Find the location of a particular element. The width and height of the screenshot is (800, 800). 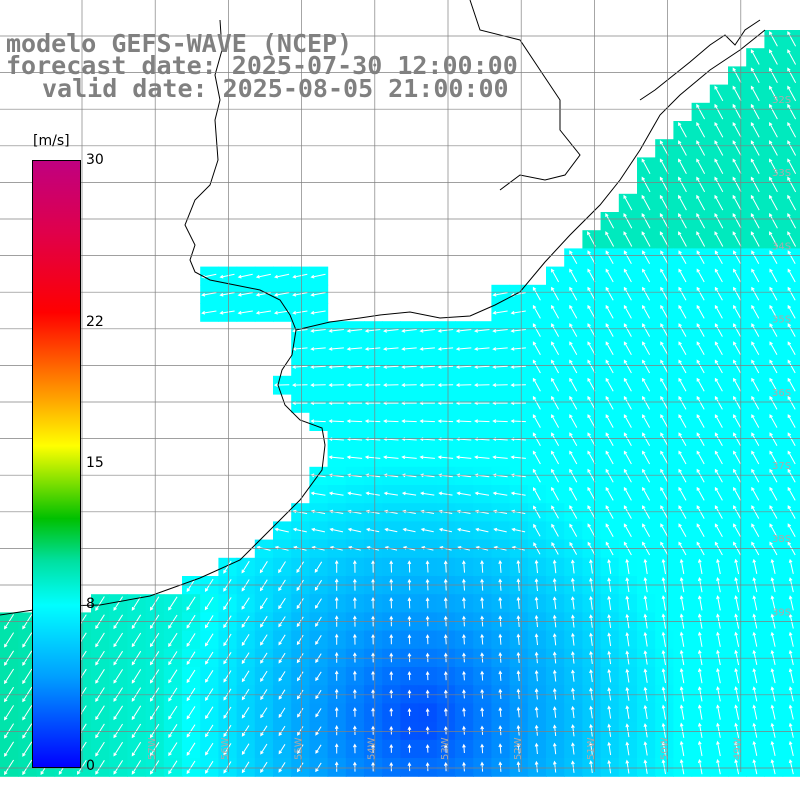

latitude-label: 32S is located at coordinates (781, 100).